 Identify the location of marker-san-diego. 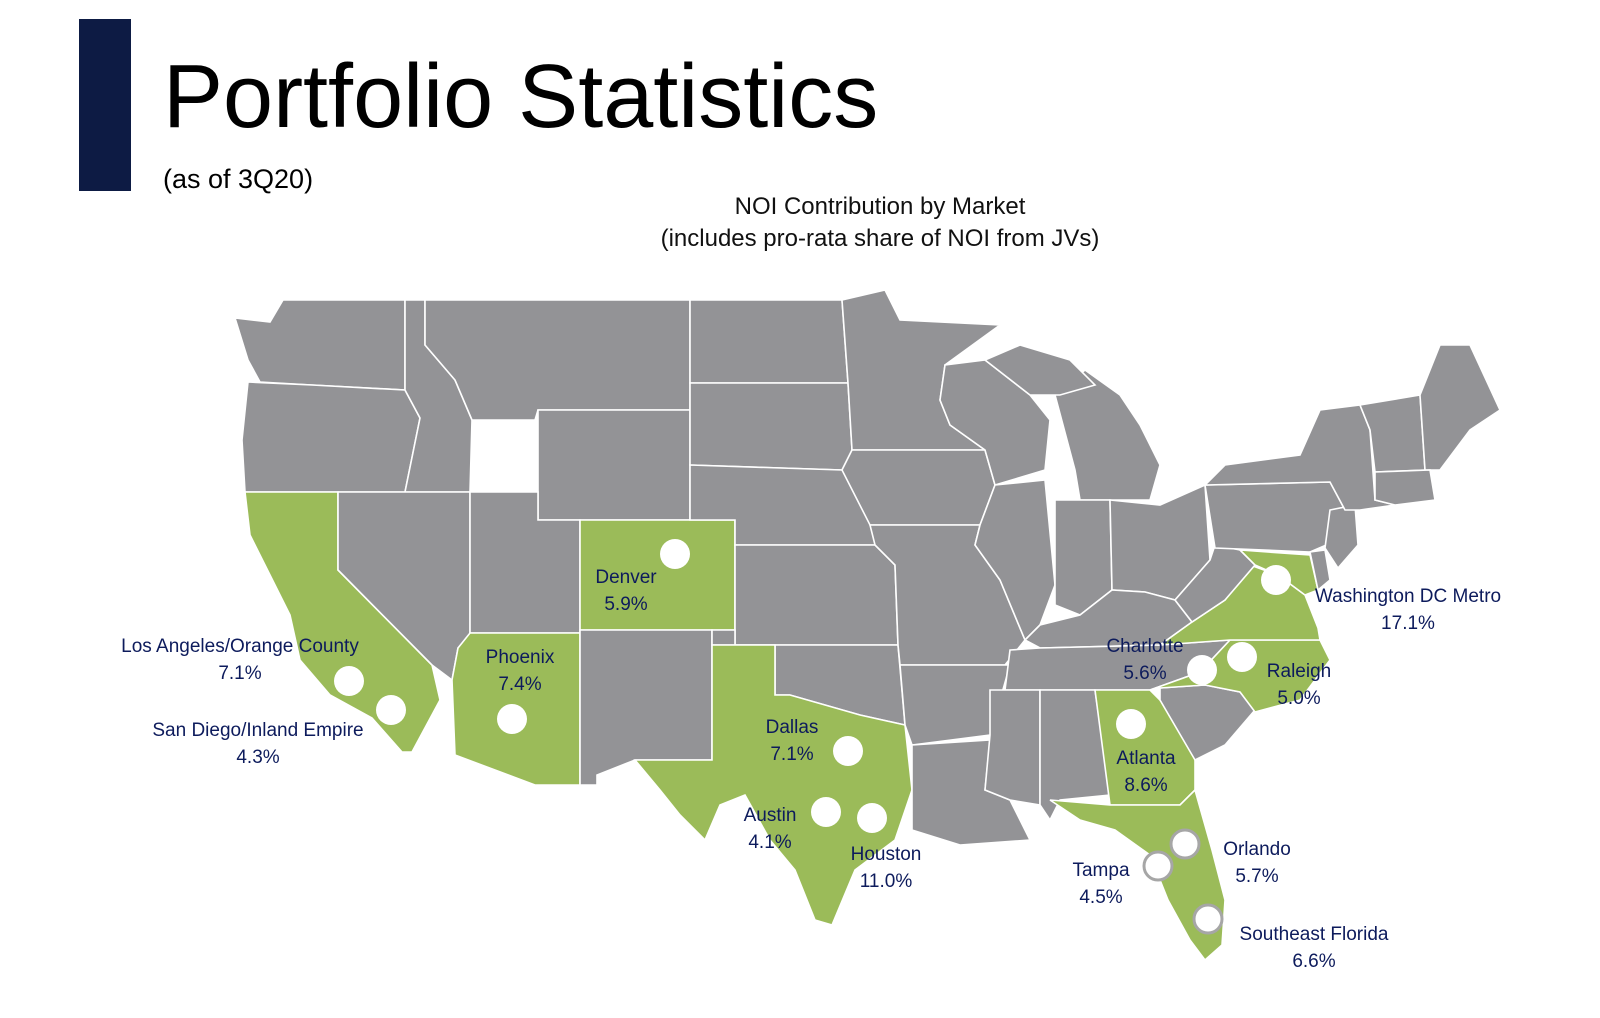
(391, 710).